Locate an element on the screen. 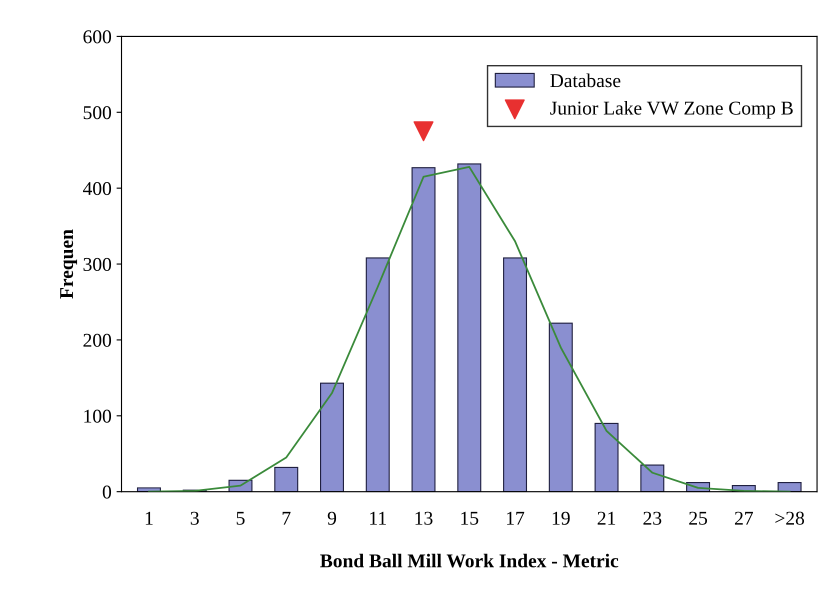 Image resolution: width=838 pixels, height=607 pixels. x-tick-label: 19 is located at coordinates (561, 518).